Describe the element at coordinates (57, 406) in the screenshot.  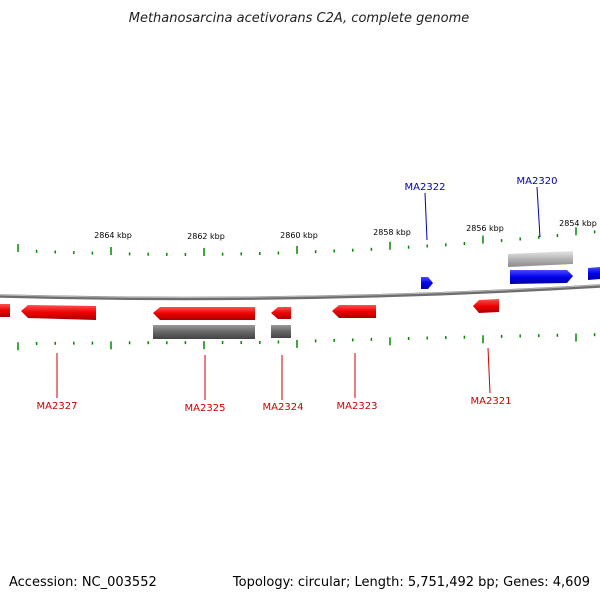
I see `gene-label-MA2327: MA2327` at that location.